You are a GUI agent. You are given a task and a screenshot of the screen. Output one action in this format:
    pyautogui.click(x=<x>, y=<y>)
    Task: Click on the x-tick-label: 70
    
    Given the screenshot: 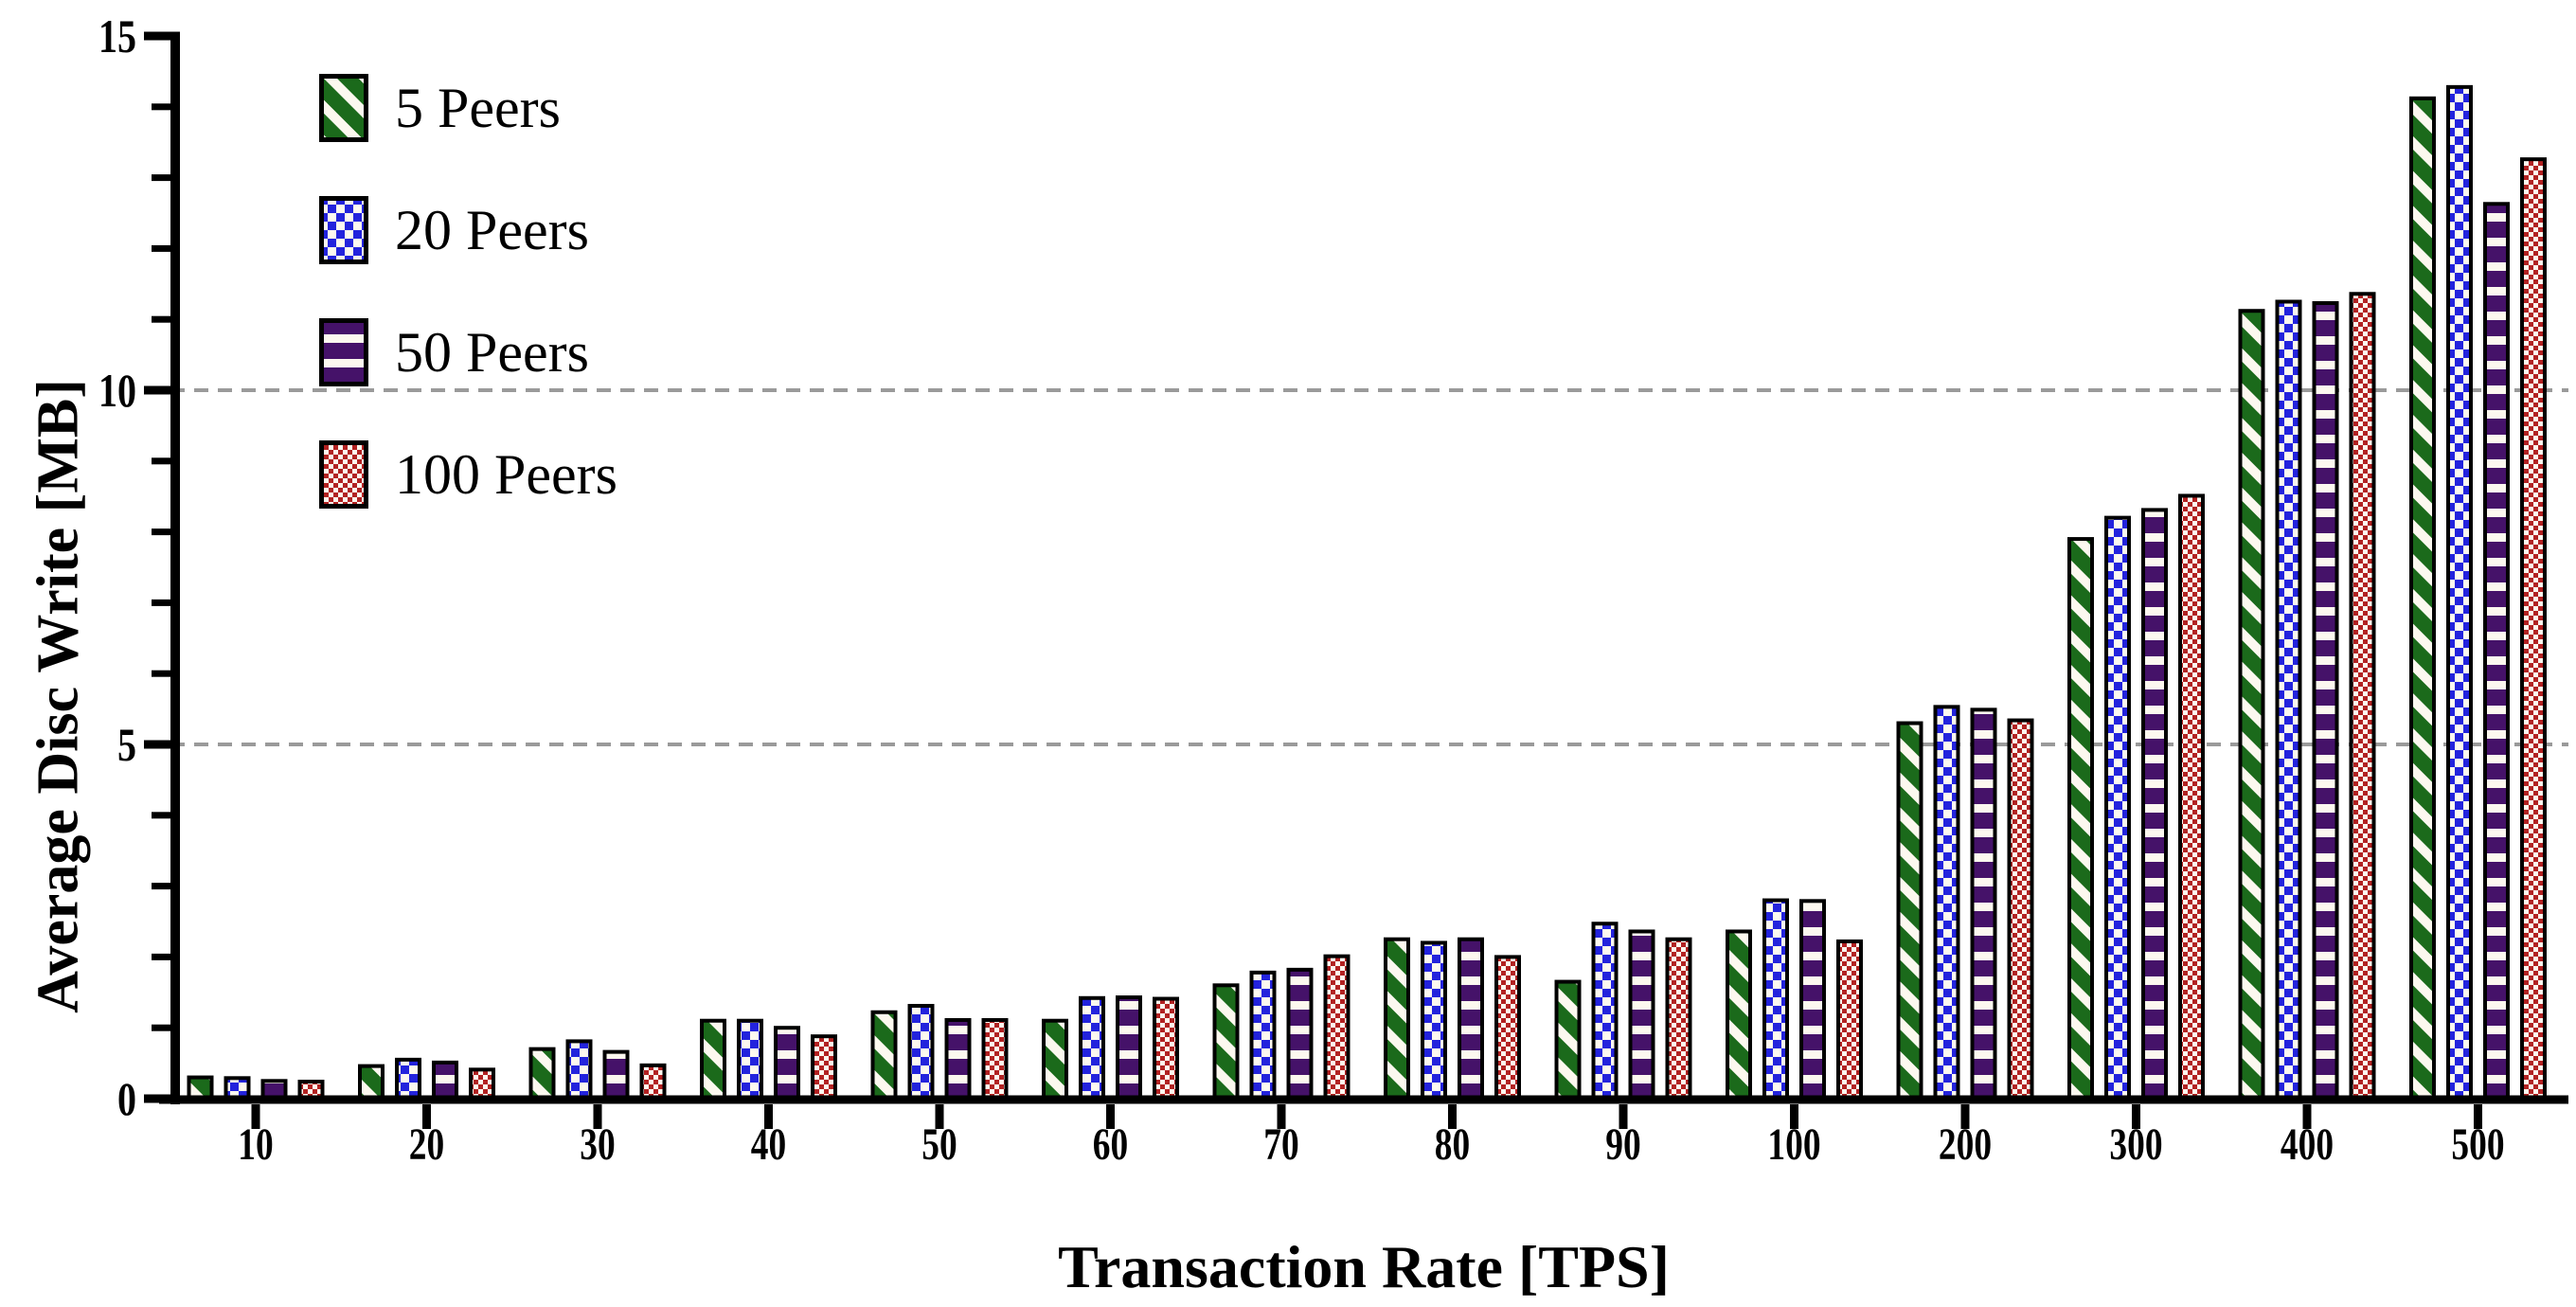 What is the action you would take?
    pyautogui.click(x=1280, y=1145)
    